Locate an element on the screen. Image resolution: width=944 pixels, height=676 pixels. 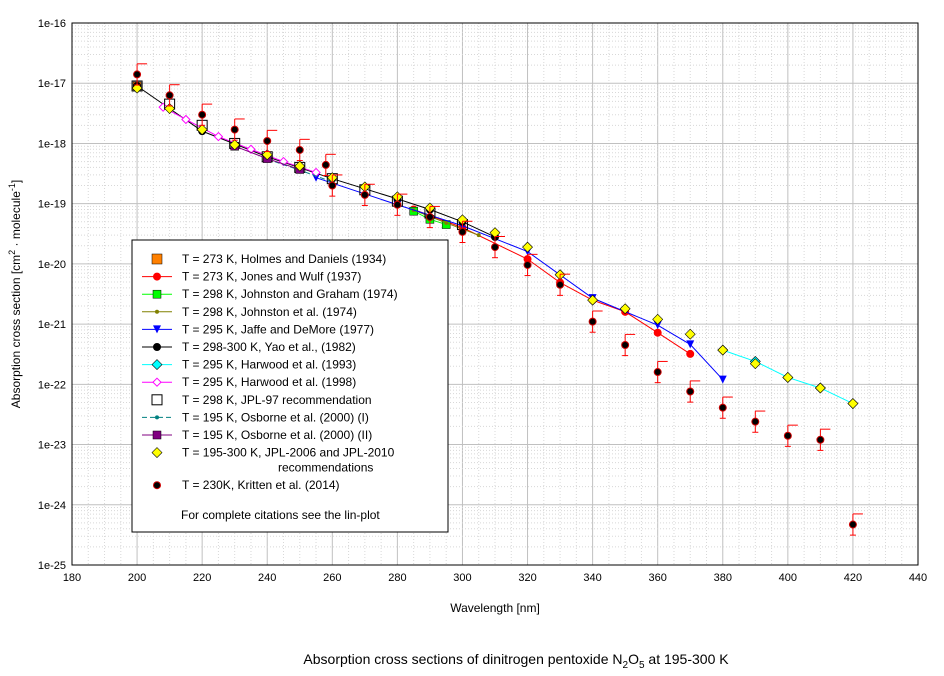
legend-label: T = 295 K, Harwood et al. (1993) is located at coordinates (269, 365).